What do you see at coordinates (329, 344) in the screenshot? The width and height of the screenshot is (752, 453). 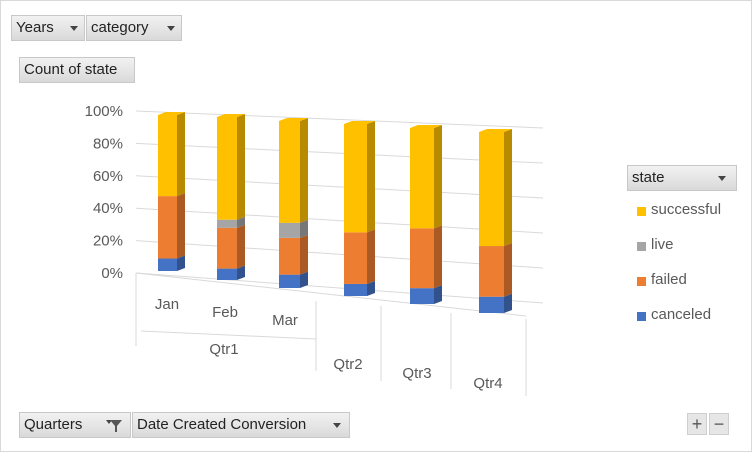 I see `category-axis-labels: Jan Feb Mar Qtr1 Qtr2 Qtr3 Qtr4` at bounding box center [329, 344].